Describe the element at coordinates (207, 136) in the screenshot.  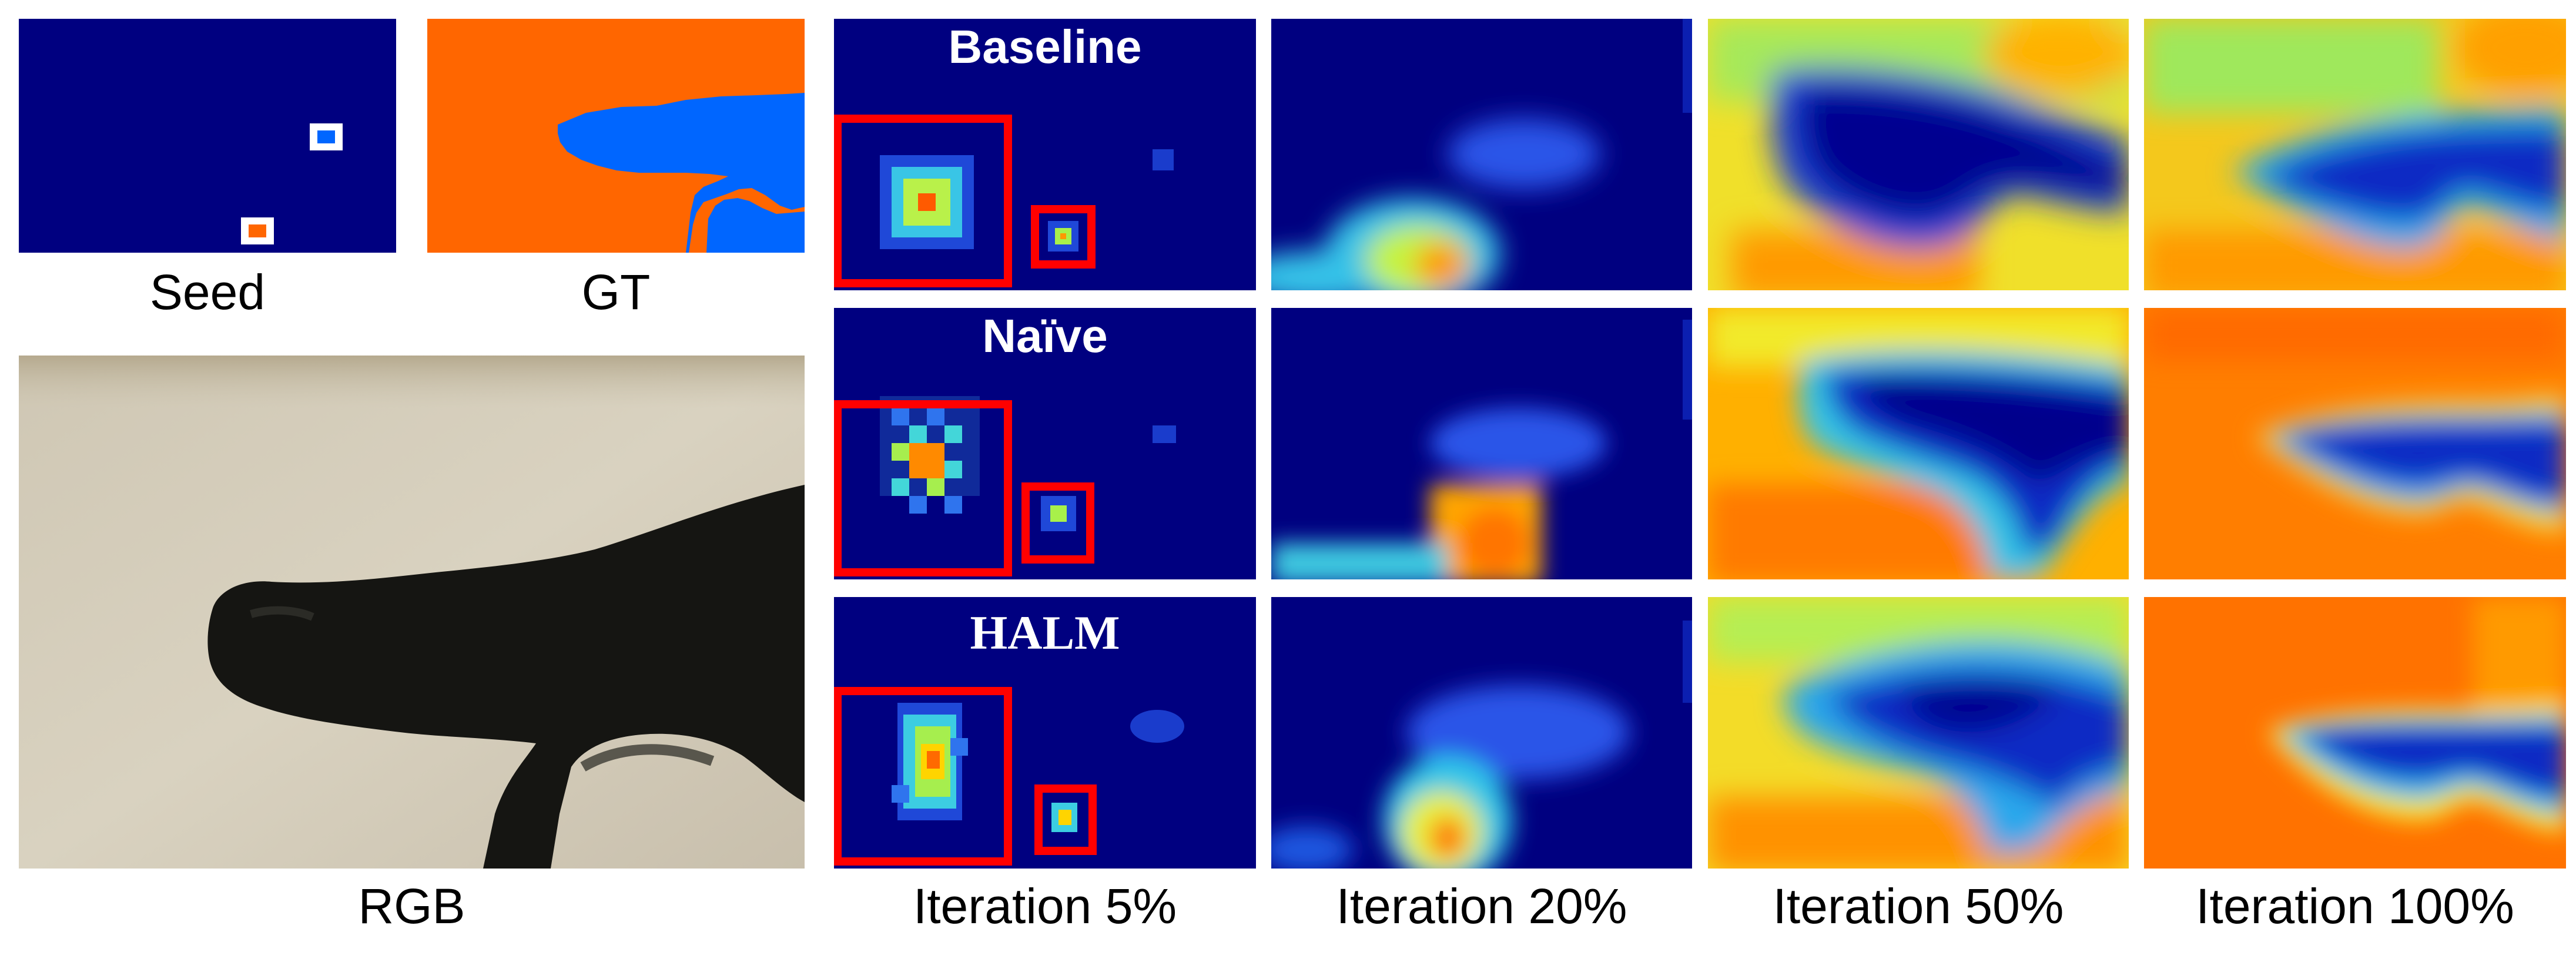
I see `seed-map` at that location.